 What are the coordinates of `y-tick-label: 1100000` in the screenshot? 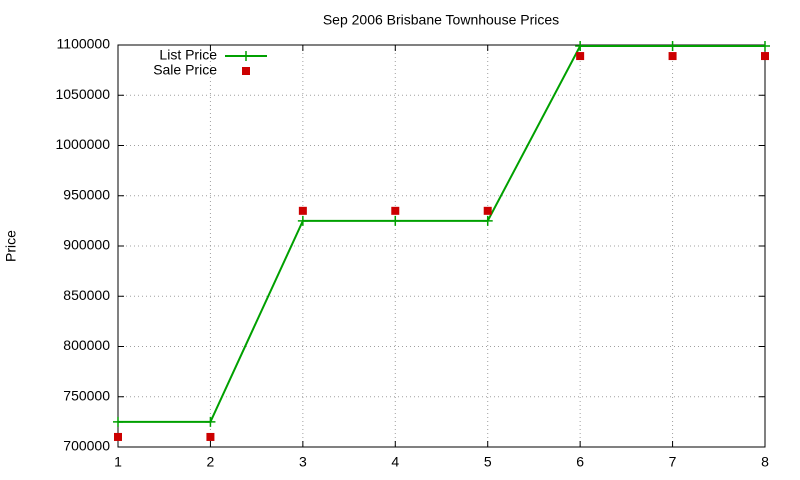 It's located at (84, 44).